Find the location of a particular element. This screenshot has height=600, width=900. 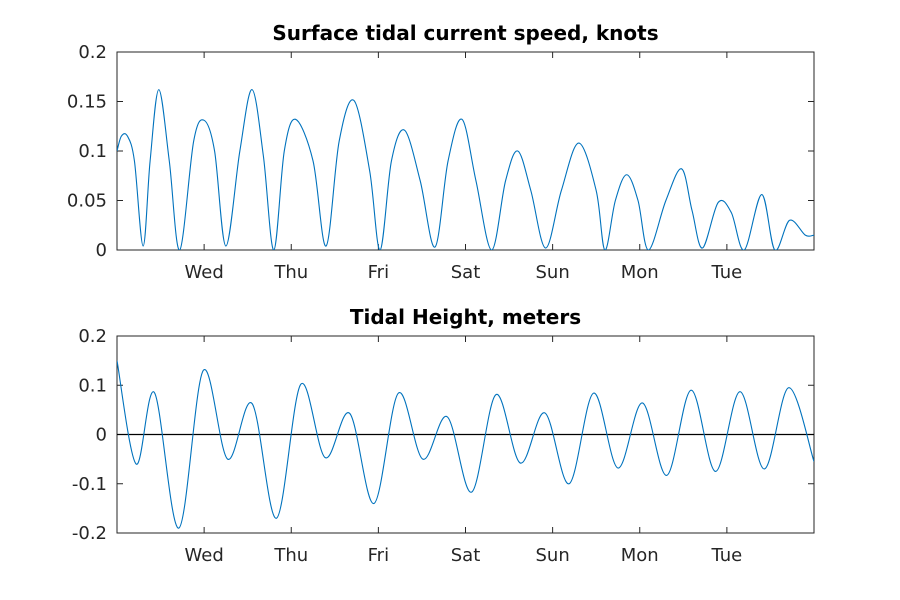

y-tick-label: 0.15 is located at coordinates (87, 102).